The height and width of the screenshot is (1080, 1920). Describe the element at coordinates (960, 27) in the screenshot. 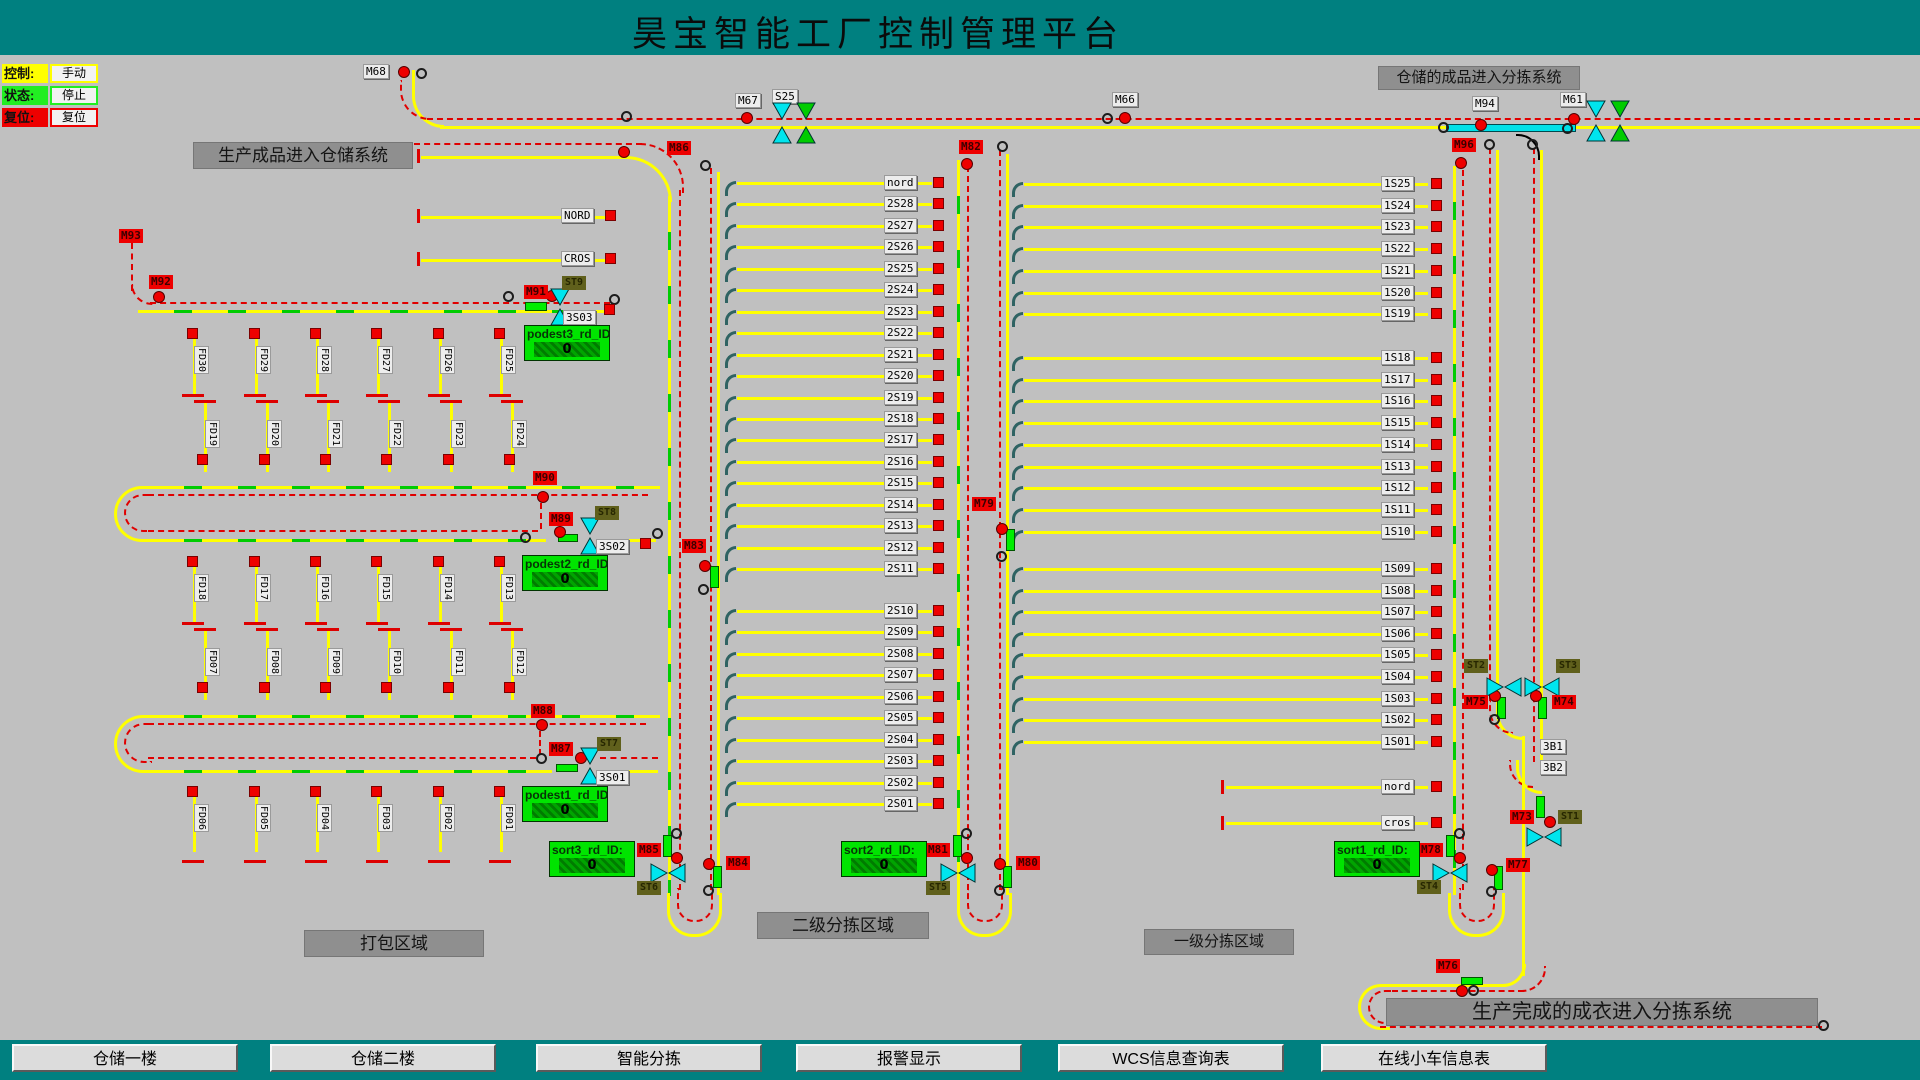

I see `title-bar: 昊宝智能工厂控制管理平台` at that location.